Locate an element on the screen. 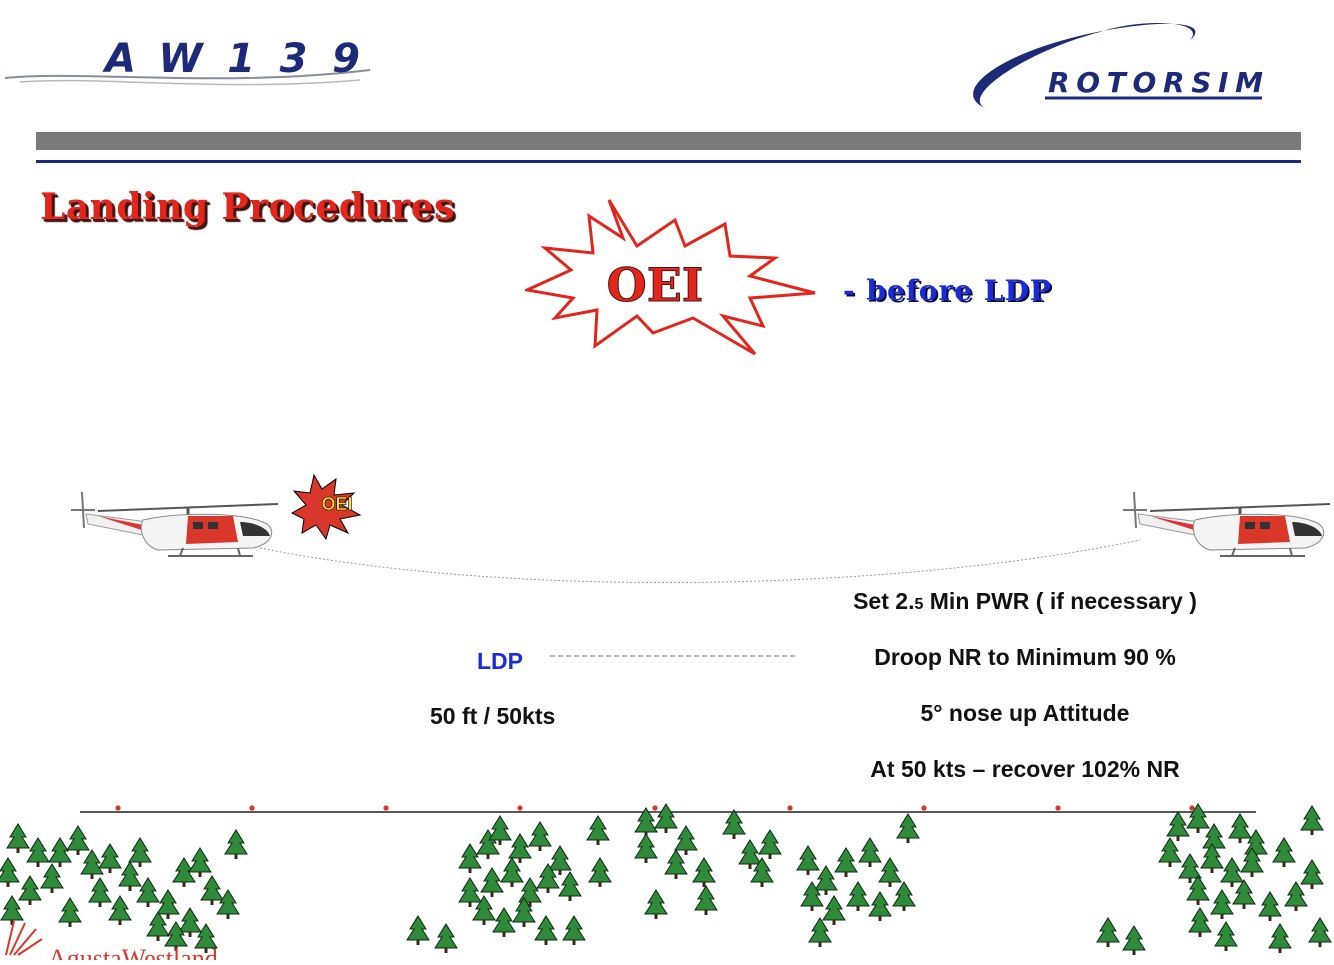 The image size is (1334, 965). procedure-step-1-decimal: 5 is located at coordinates (919, 604).